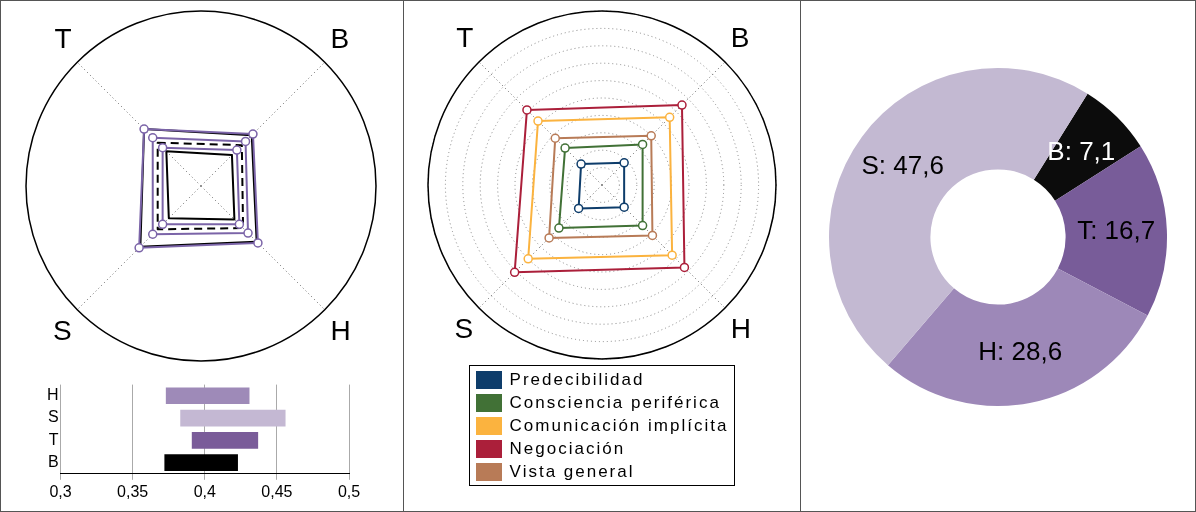 Image resolution: width=1196 pixels, height=512 pixels. Describe the element at coordinates (567, 449) in the screenshot. I see `legend-label: Negociación` at that location.